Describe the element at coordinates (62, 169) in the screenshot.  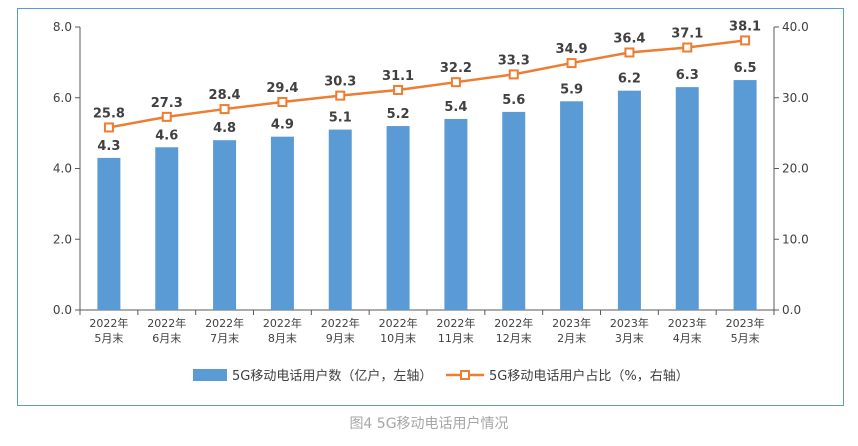
I see `left-y-tick-label: 4.0` at that location.